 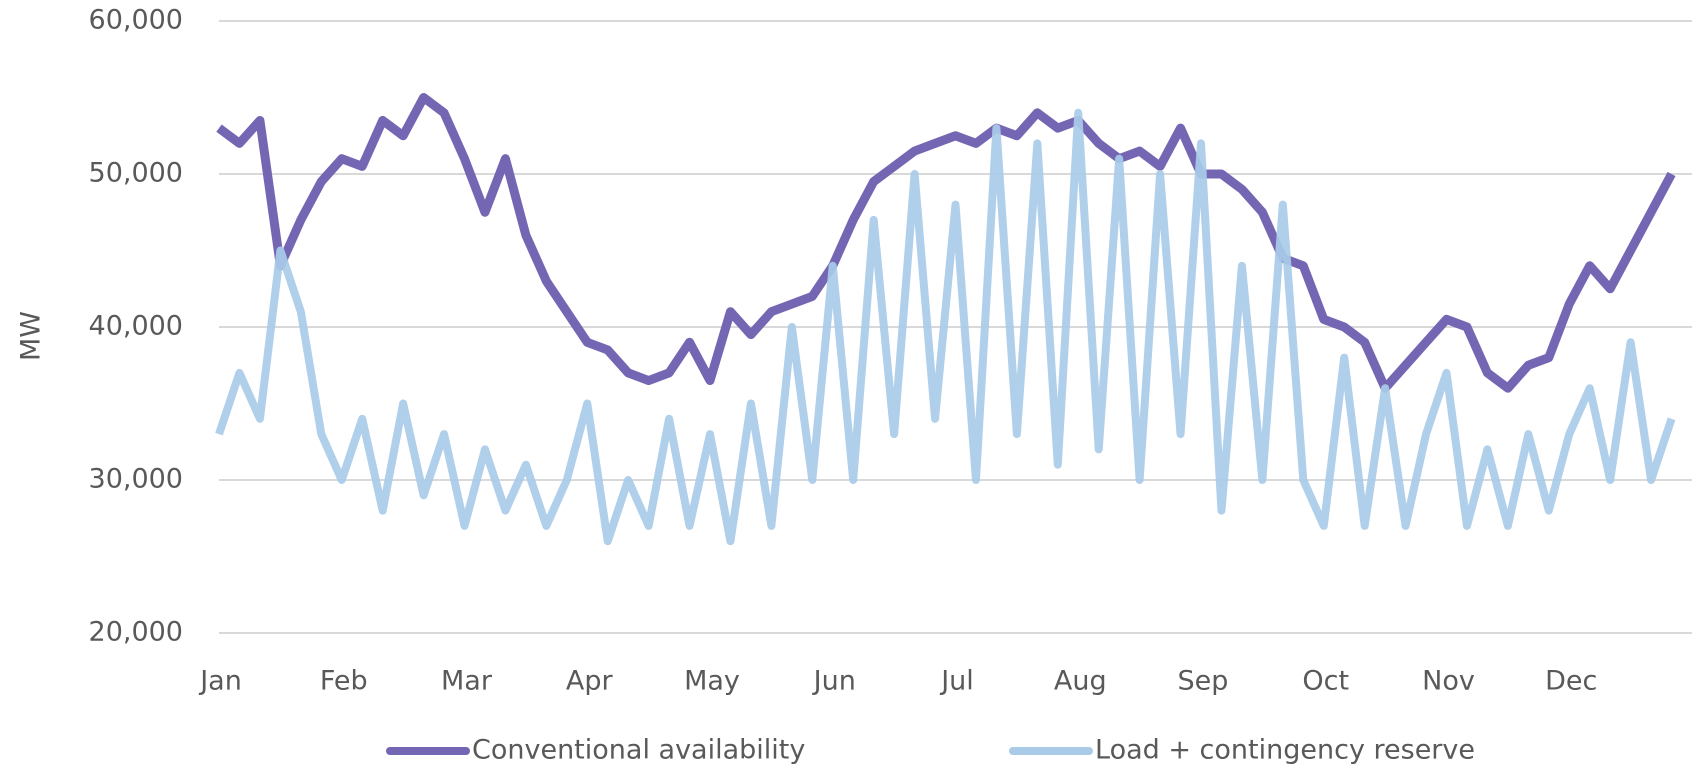 What do you see at coordinates (638, 750) in the screenshot?
I see `legend-label: Conventional availability` at bounding box center [638, 750].